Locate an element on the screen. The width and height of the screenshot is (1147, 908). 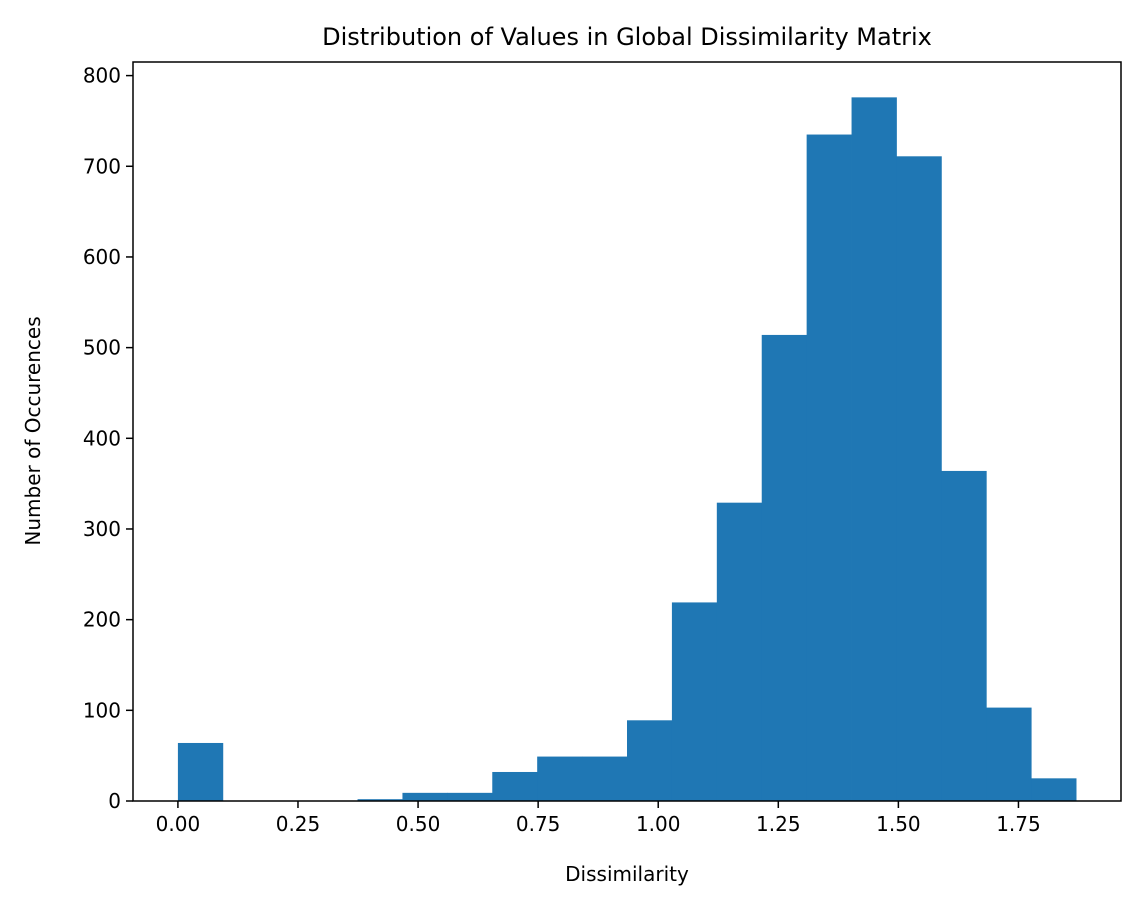
x-tick-label: 0.00 is located at coordinates (178, 824).